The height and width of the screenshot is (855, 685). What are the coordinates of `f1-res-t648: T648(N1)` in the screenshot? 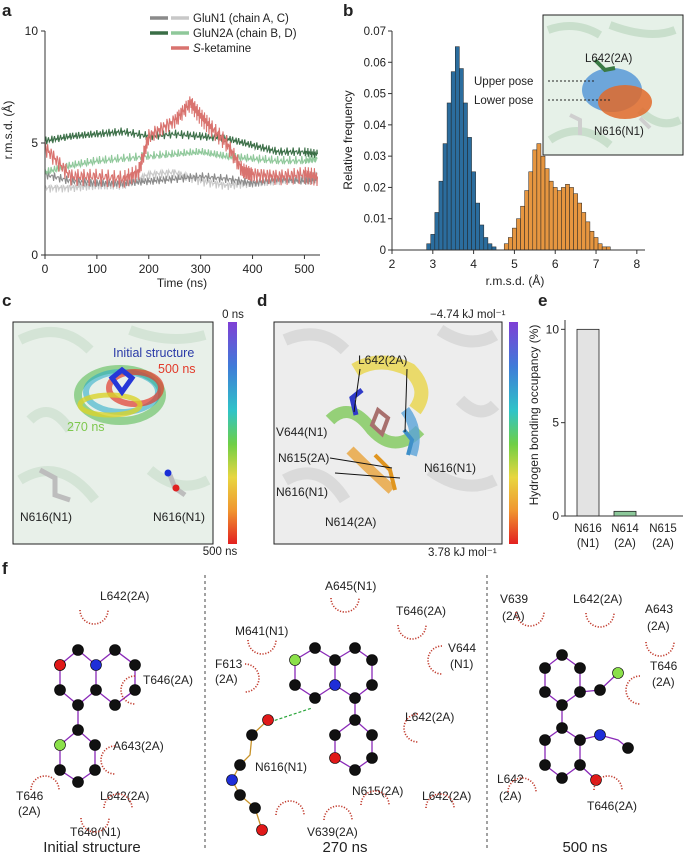 It's located at (95, 832).